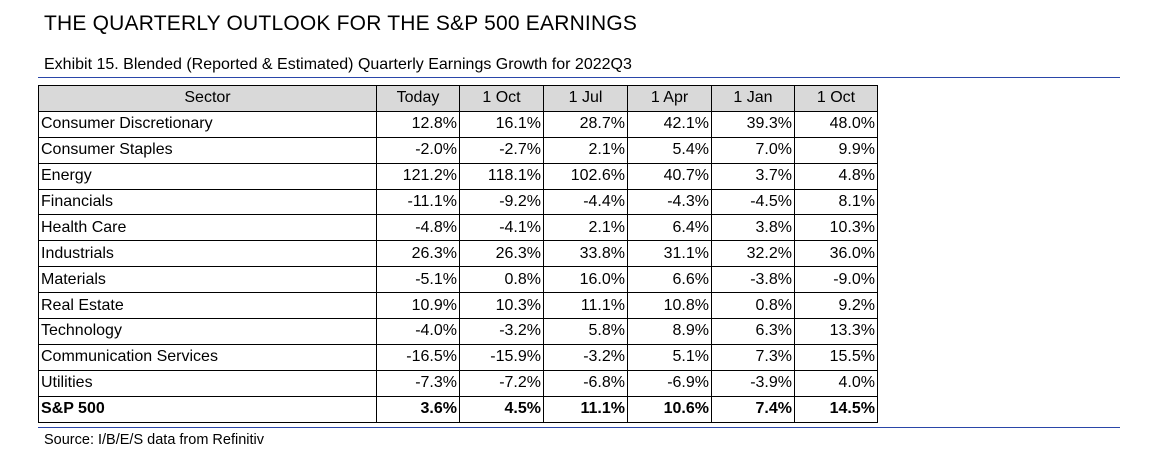  Describe the element at coordinates (418, 202) in the screenshot. I see `growth-value-cell: -11.1%` at that location.